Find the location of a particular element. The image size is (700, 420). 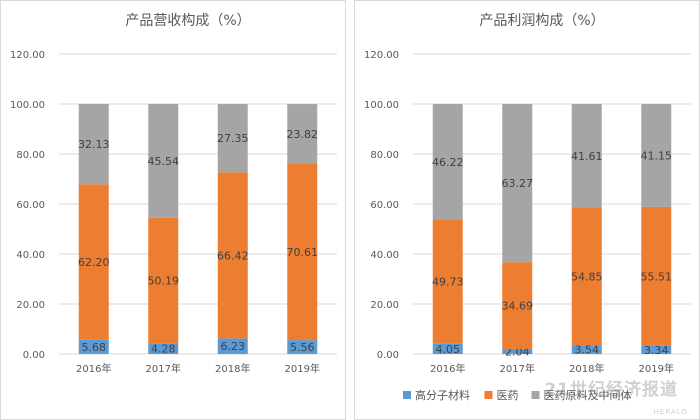

data-label: 49.73 is located at coordinates (448, 282).